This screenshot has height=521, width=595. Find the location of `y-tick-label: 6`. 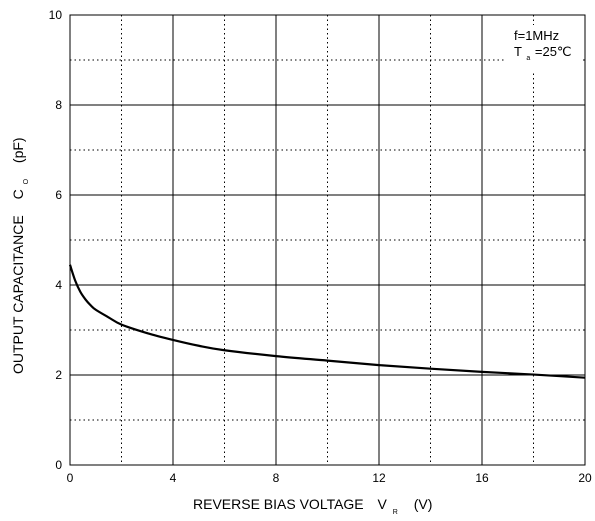

y-tick-label: 6 is located at coordinates (58, 195).